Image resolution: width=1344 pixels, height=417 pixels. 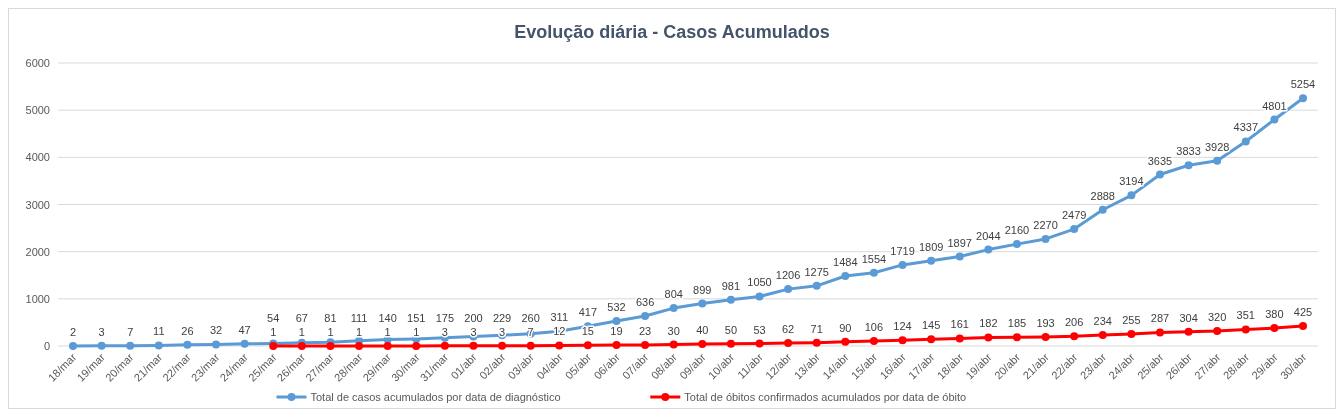 What do you see at coordinates (825, 397) in the screenshot?
I see `legend-label: Total de óbitos confirmados acumulados por data de óbito` at bounding box center [825, 397].